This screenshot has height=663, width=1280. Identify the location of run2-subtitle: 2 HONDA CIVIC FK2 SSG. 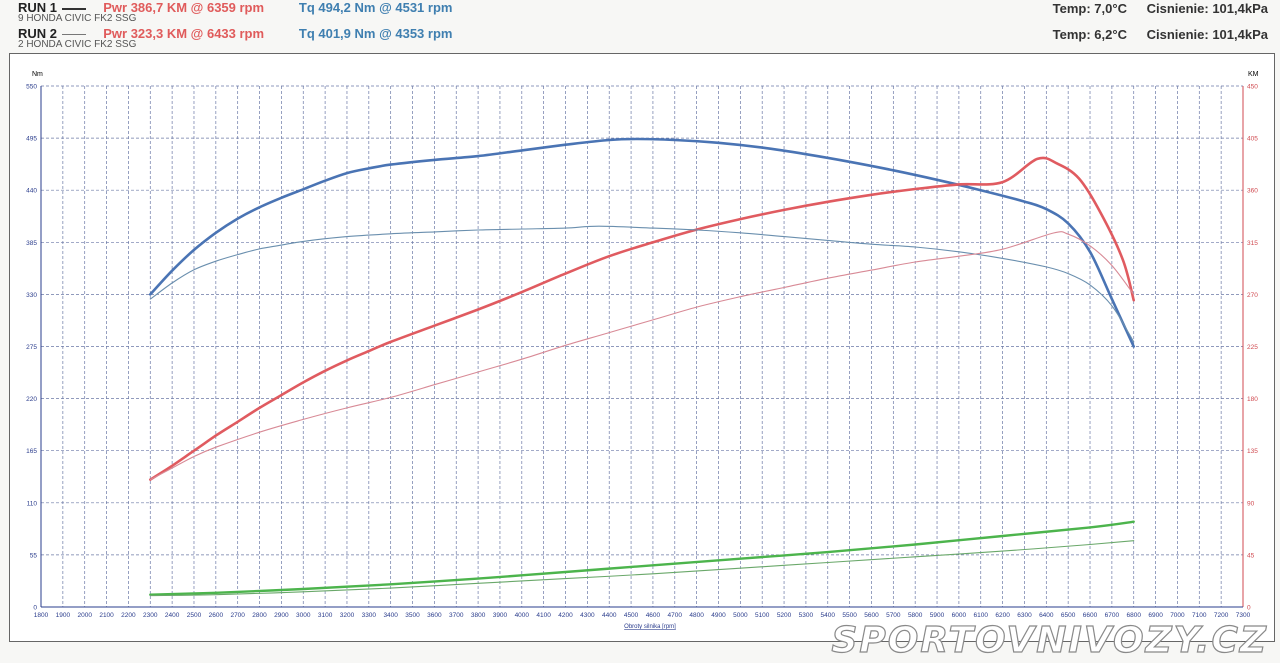
(77, 44).